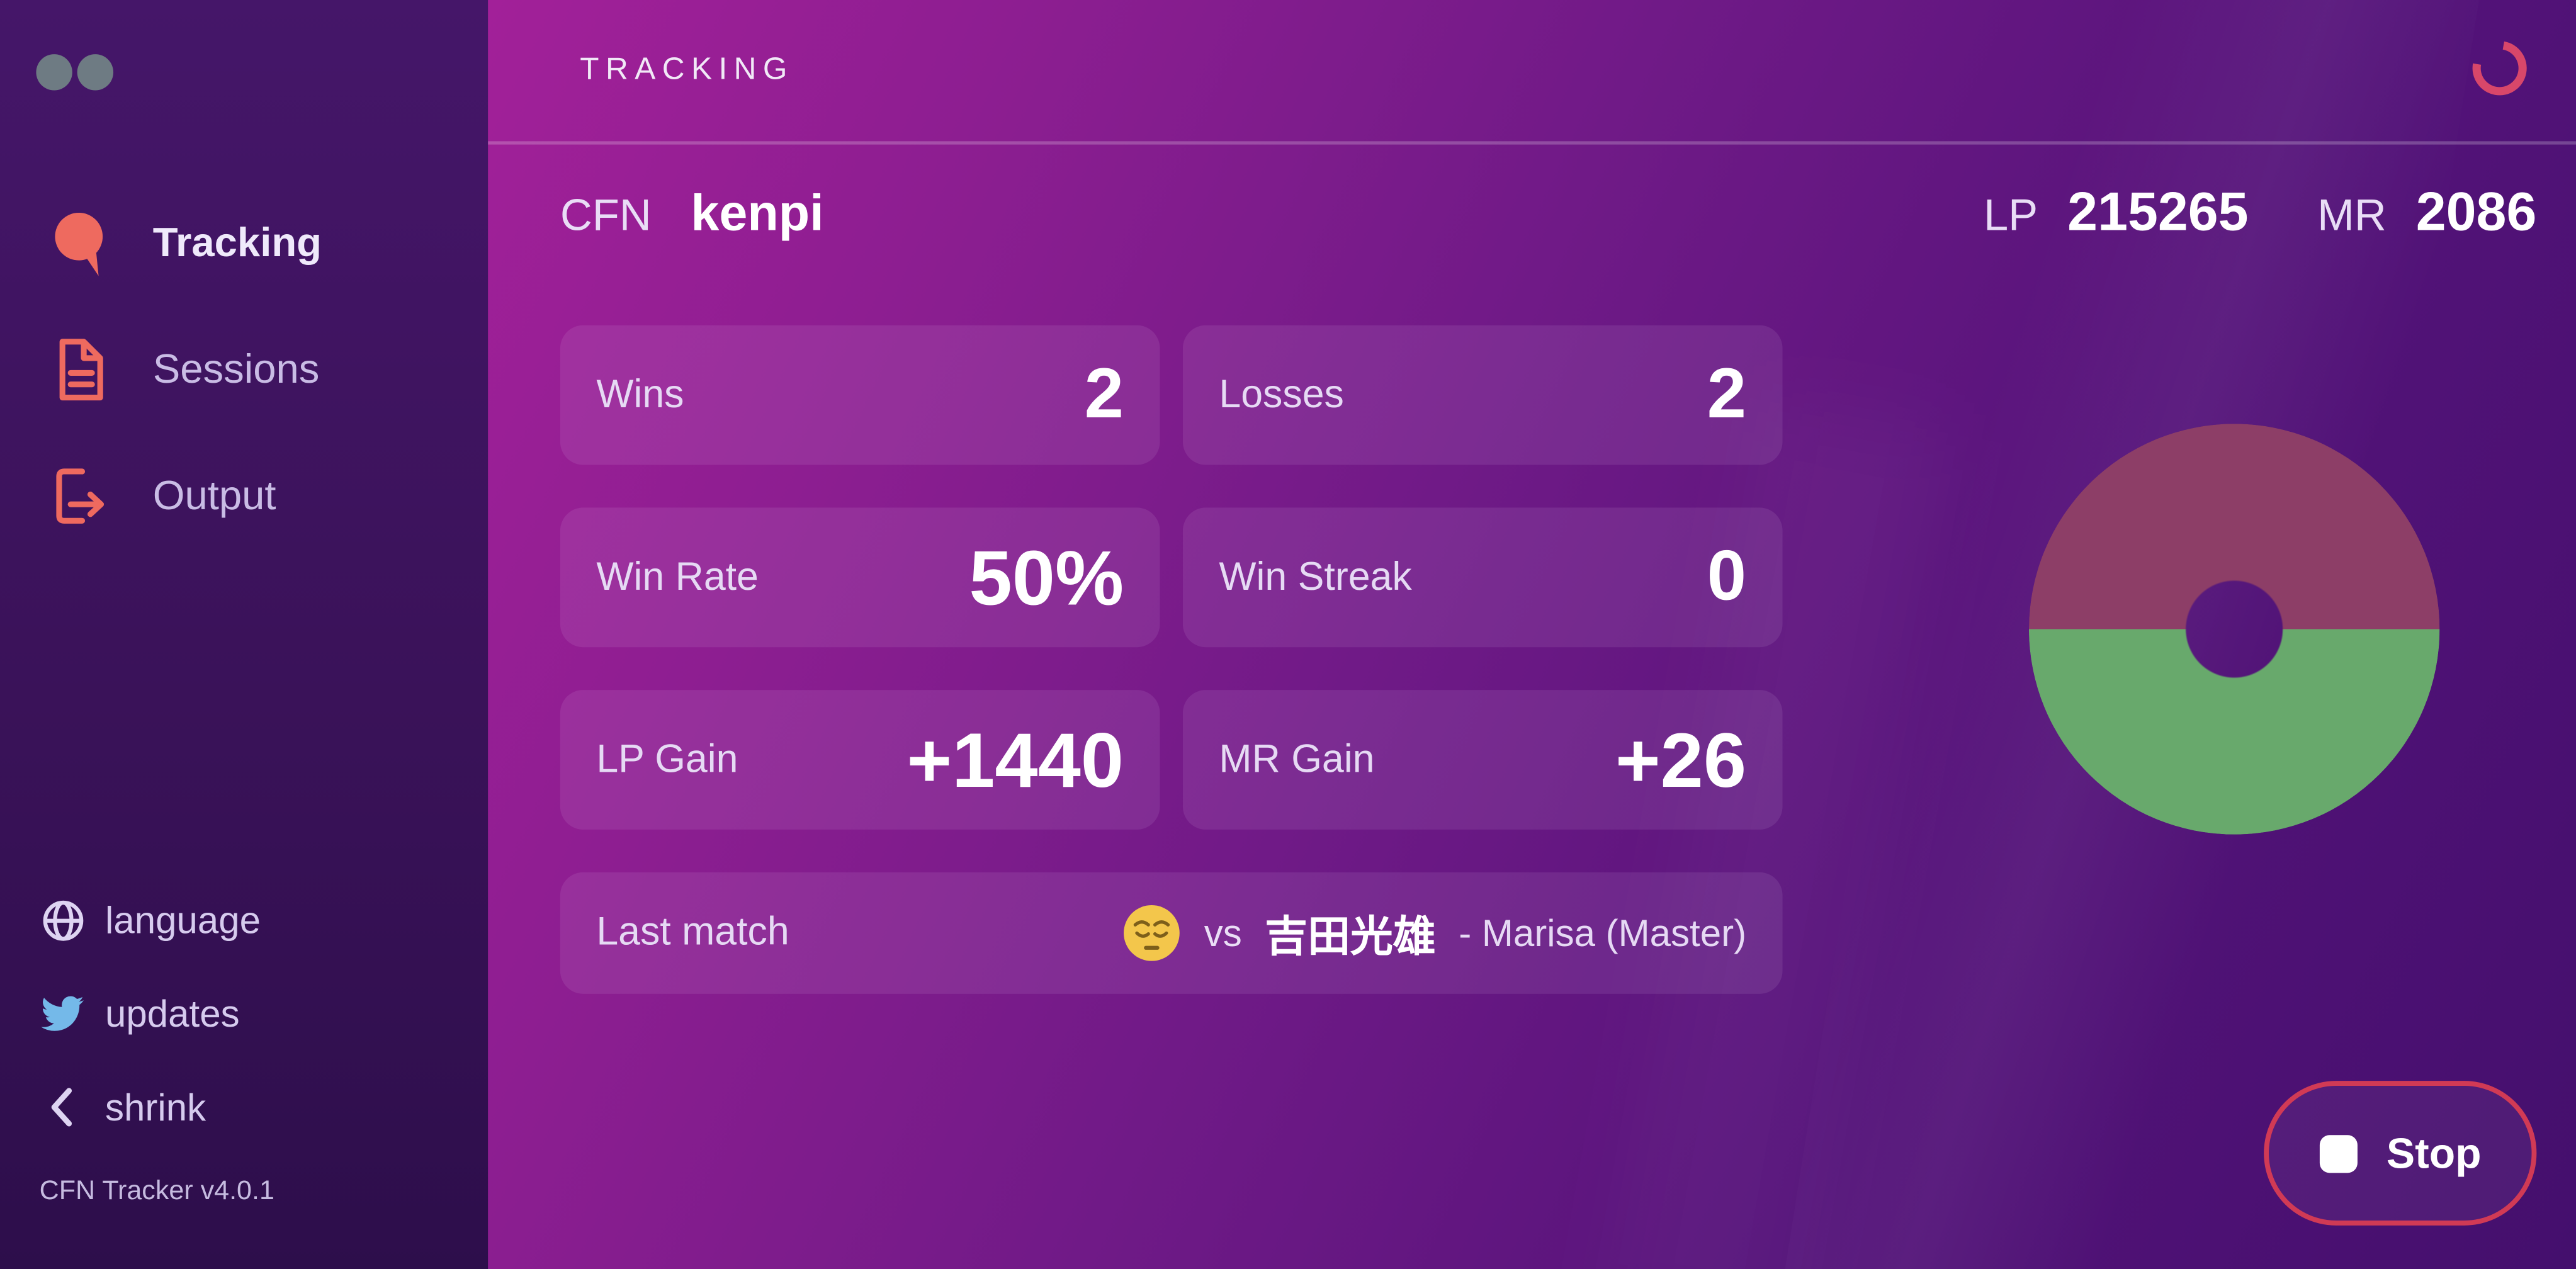 The height and width of the screenshot is (1269, 2576). Describe the element at coordinates (1548, 212) in the screenshot. I see `player-row: CFN kenpi LP 215265 MR 2086` at that location.